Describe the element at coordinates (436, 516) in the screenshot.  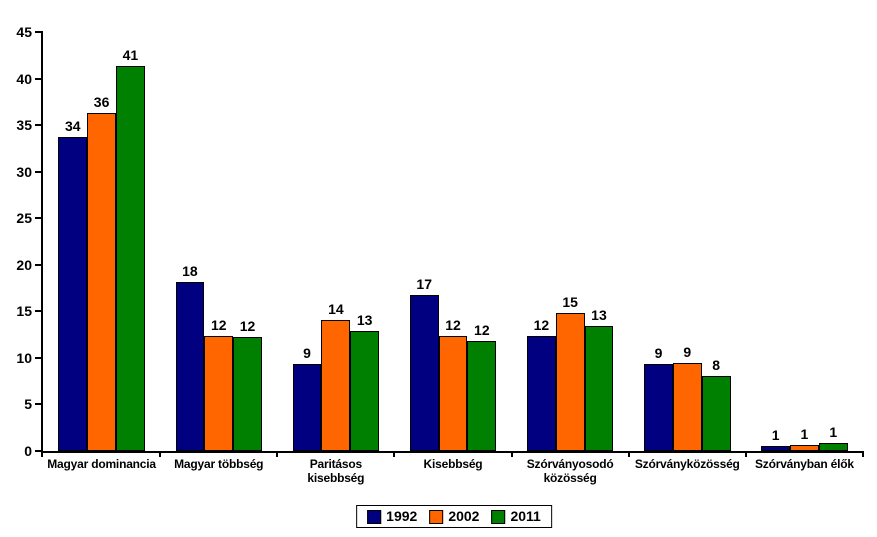
I see `legend-swatch-2002` at that location.